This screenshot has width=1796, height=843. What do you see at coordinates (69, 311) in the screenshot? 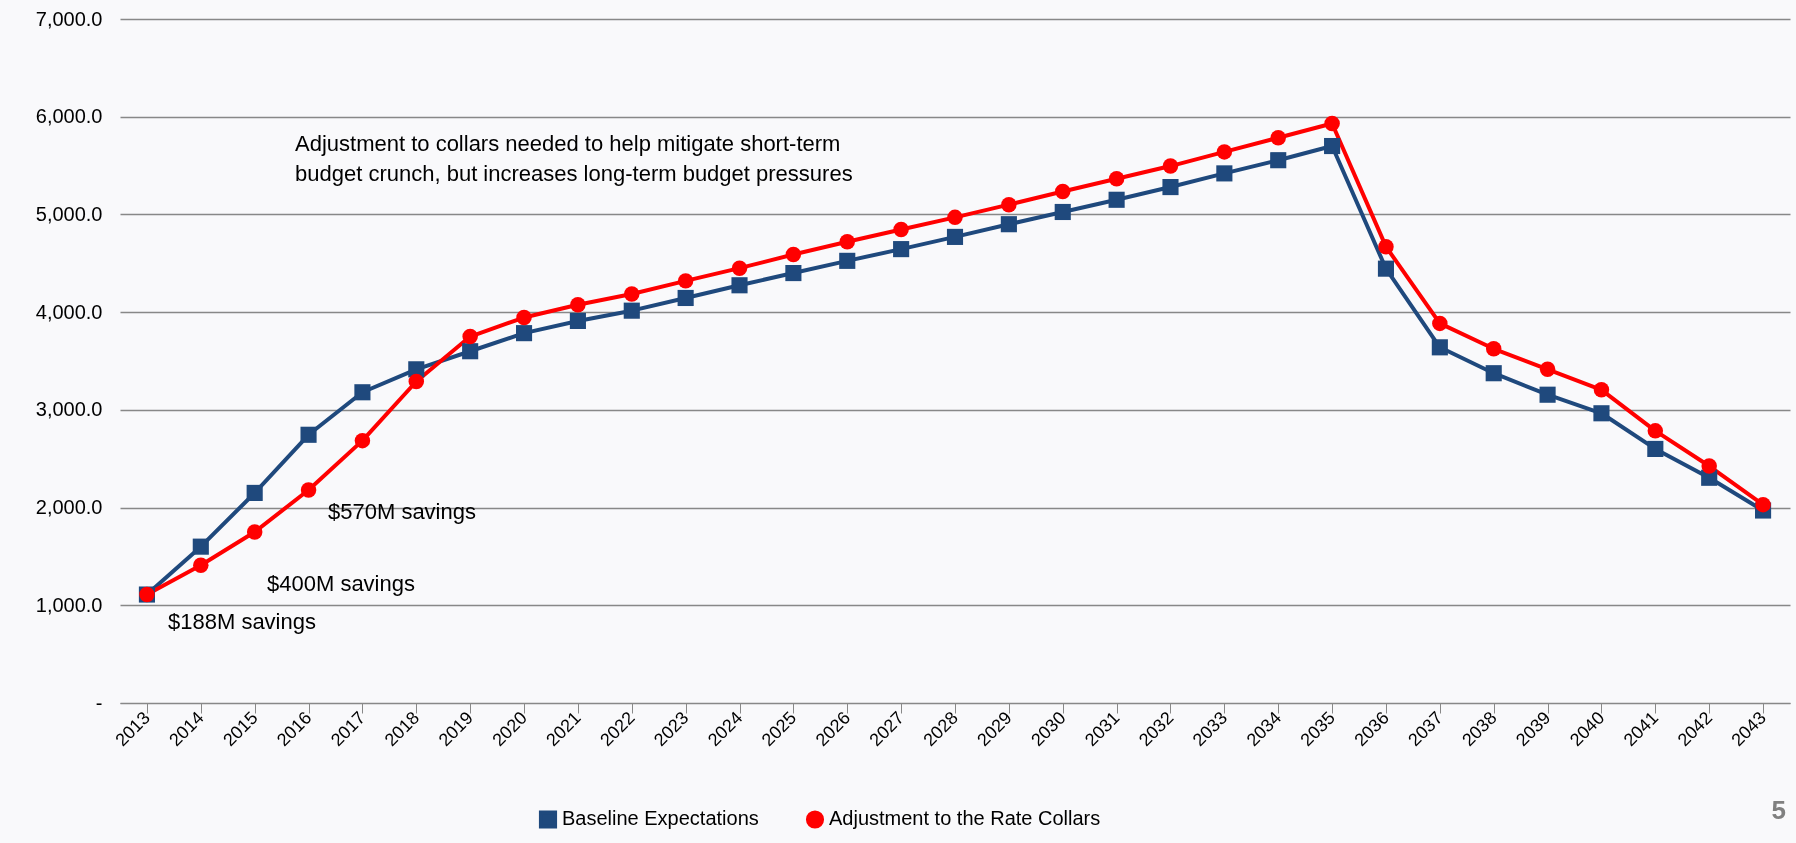
I see `y-tick-label: 4,000.0` at bounding box center [69, 311].